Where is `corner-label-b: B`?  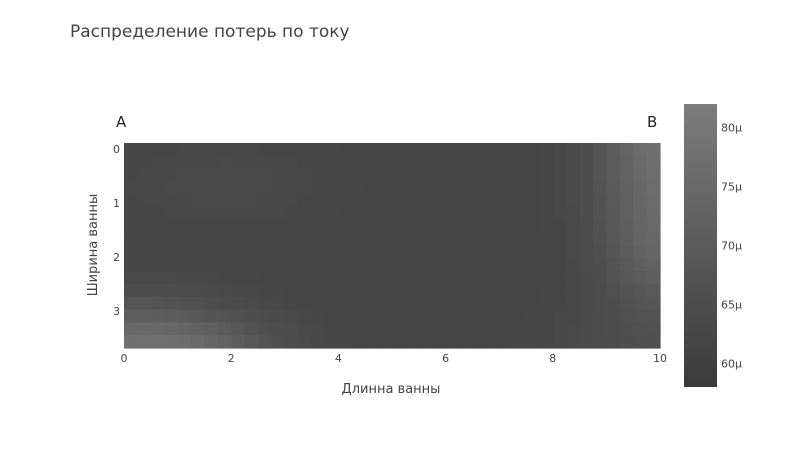
corner-label-b: B is located at coordinates (652, 122).